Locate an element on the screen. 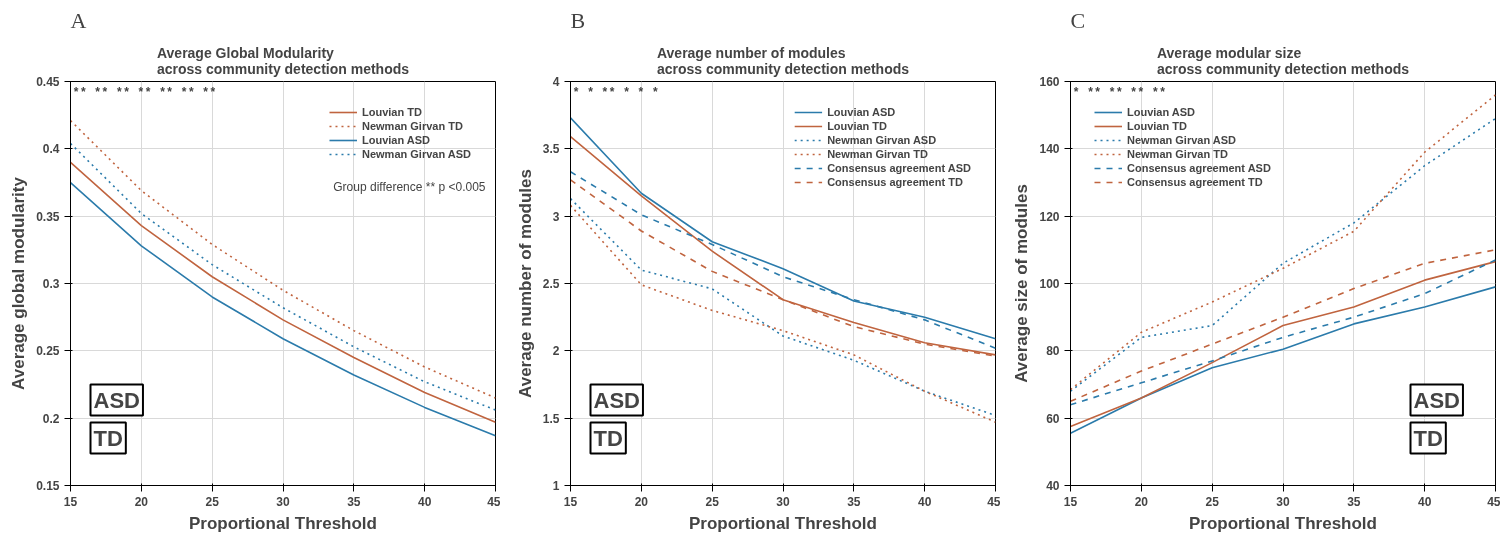 Image resolution: width=1509 pixels, height=539 pixels. y-tick-label: 120 is located at coordinates (1049, 216).